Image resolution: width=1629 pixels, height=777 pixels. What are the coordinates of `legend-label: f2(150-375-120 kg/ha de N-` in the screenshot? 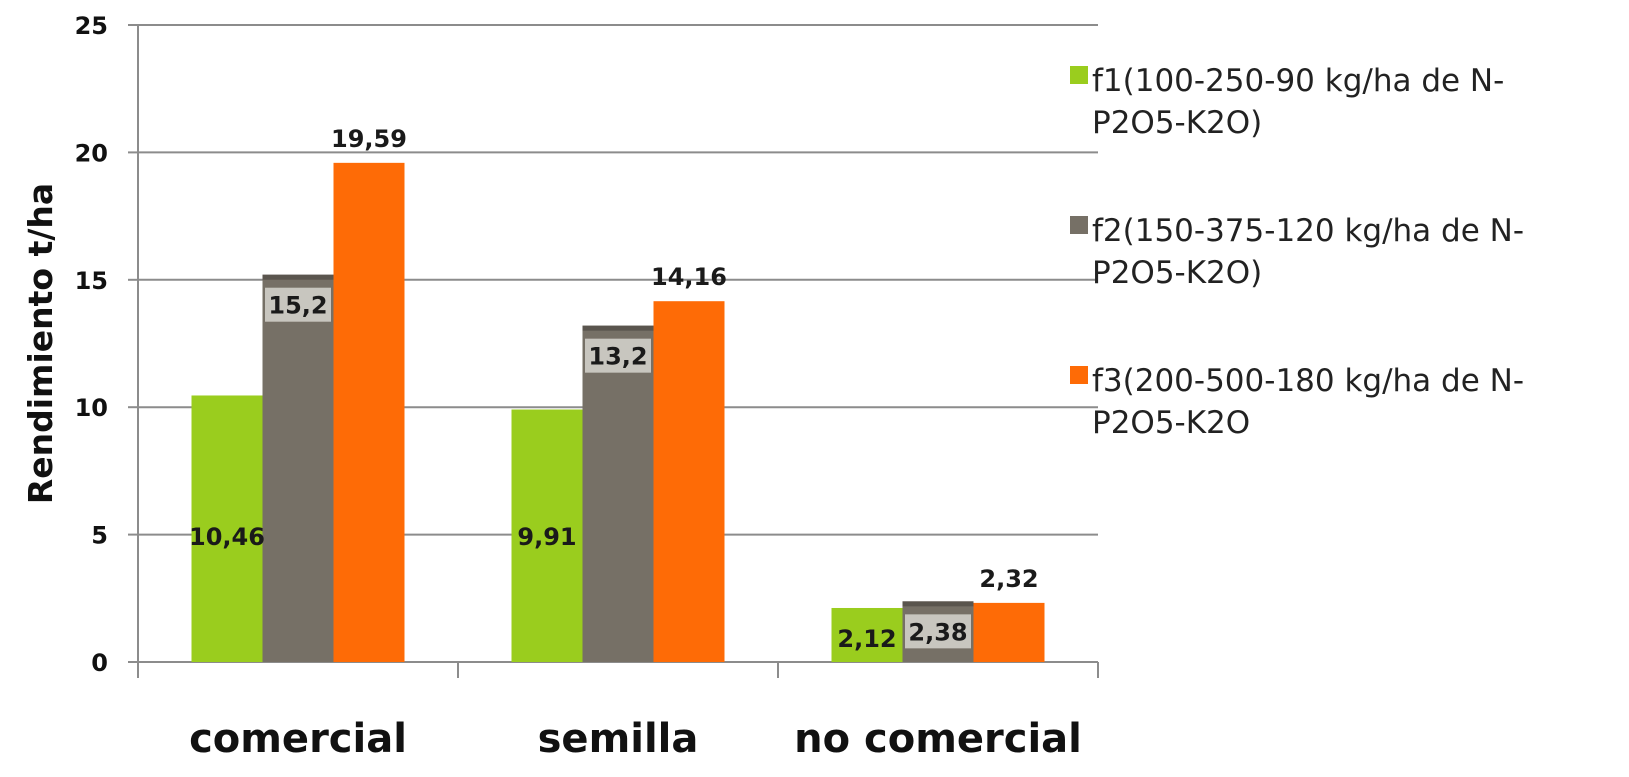 It's located at (1308, 231).